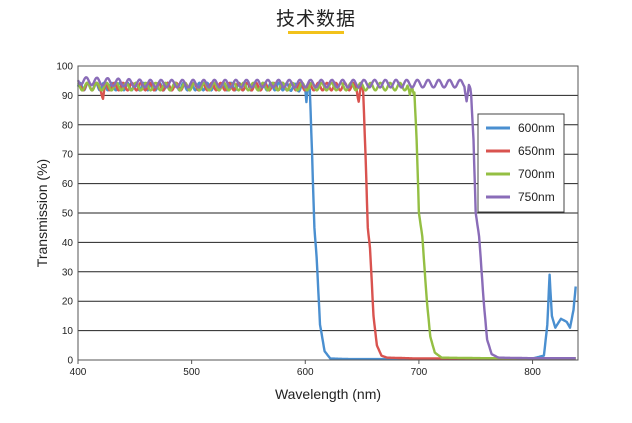 The height and width of the screenshot is (423, 632). I want to click on y-axis-title: Transmission (%), so click(42, 213).